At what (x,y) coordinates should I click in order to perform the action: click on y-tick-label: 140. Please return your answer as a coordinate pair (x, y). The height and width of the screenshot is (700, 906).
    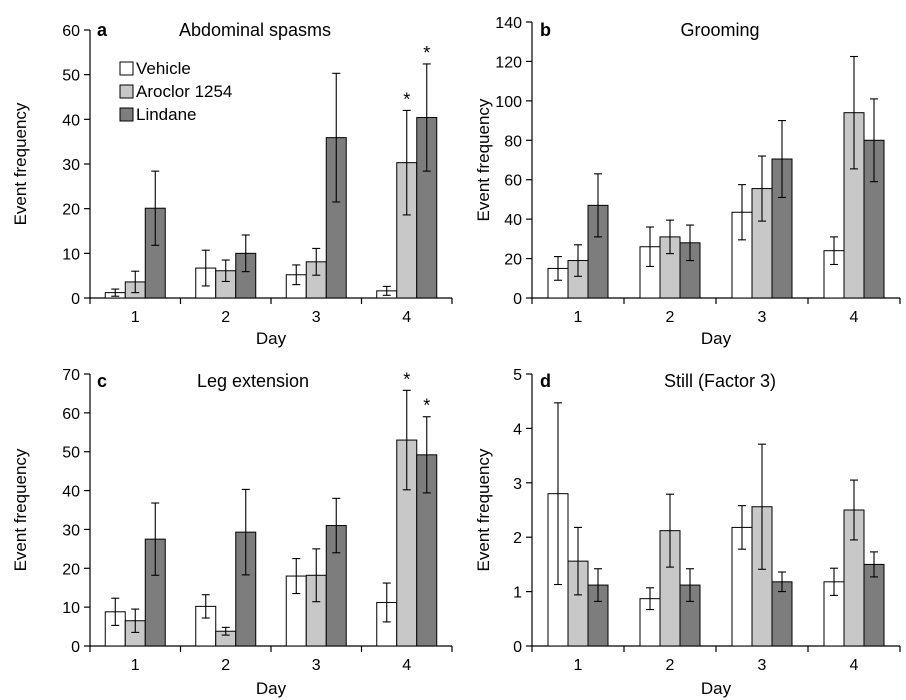
    Looking at the image, I should click on (508, 23).